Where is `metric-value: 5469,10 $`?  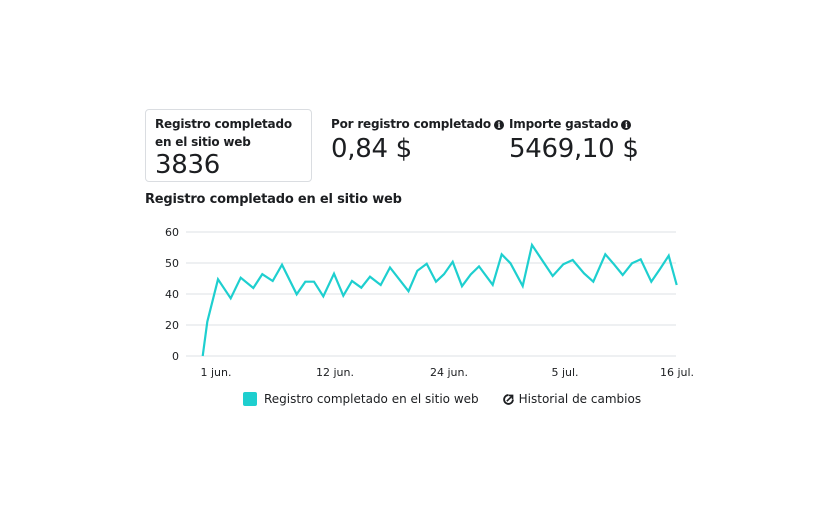
metric-value: 5469,10 $ is located at coordinates (574, 149).